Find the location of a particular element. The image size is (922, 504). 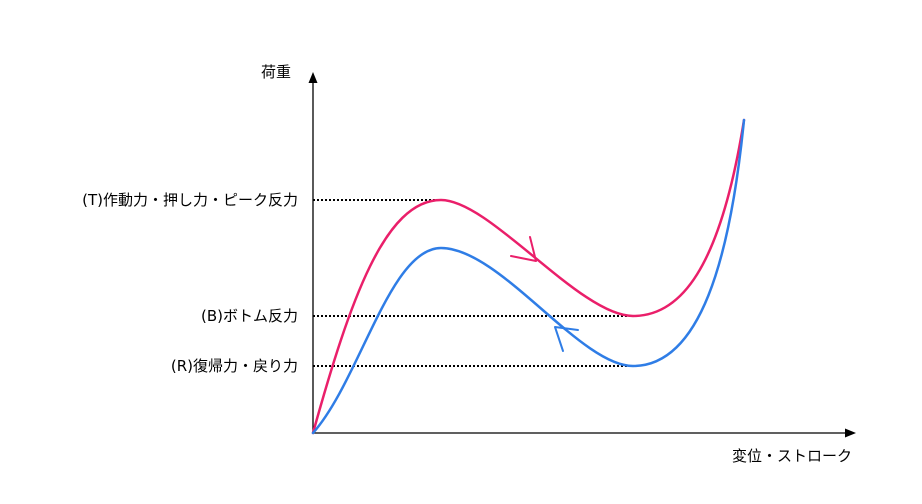

y-axis-label: 荷重 is located at coordinates (276, 72).